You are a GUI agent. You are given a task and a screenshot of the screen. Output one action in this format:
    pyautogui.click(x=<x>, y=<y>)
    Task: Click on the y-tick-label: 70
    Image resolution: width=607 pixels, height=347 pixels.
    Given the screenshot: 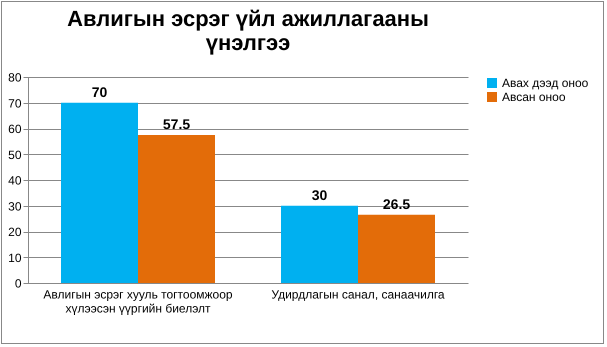 What is the action you would take?
    pyautogui.click(x=15, y=103)
    